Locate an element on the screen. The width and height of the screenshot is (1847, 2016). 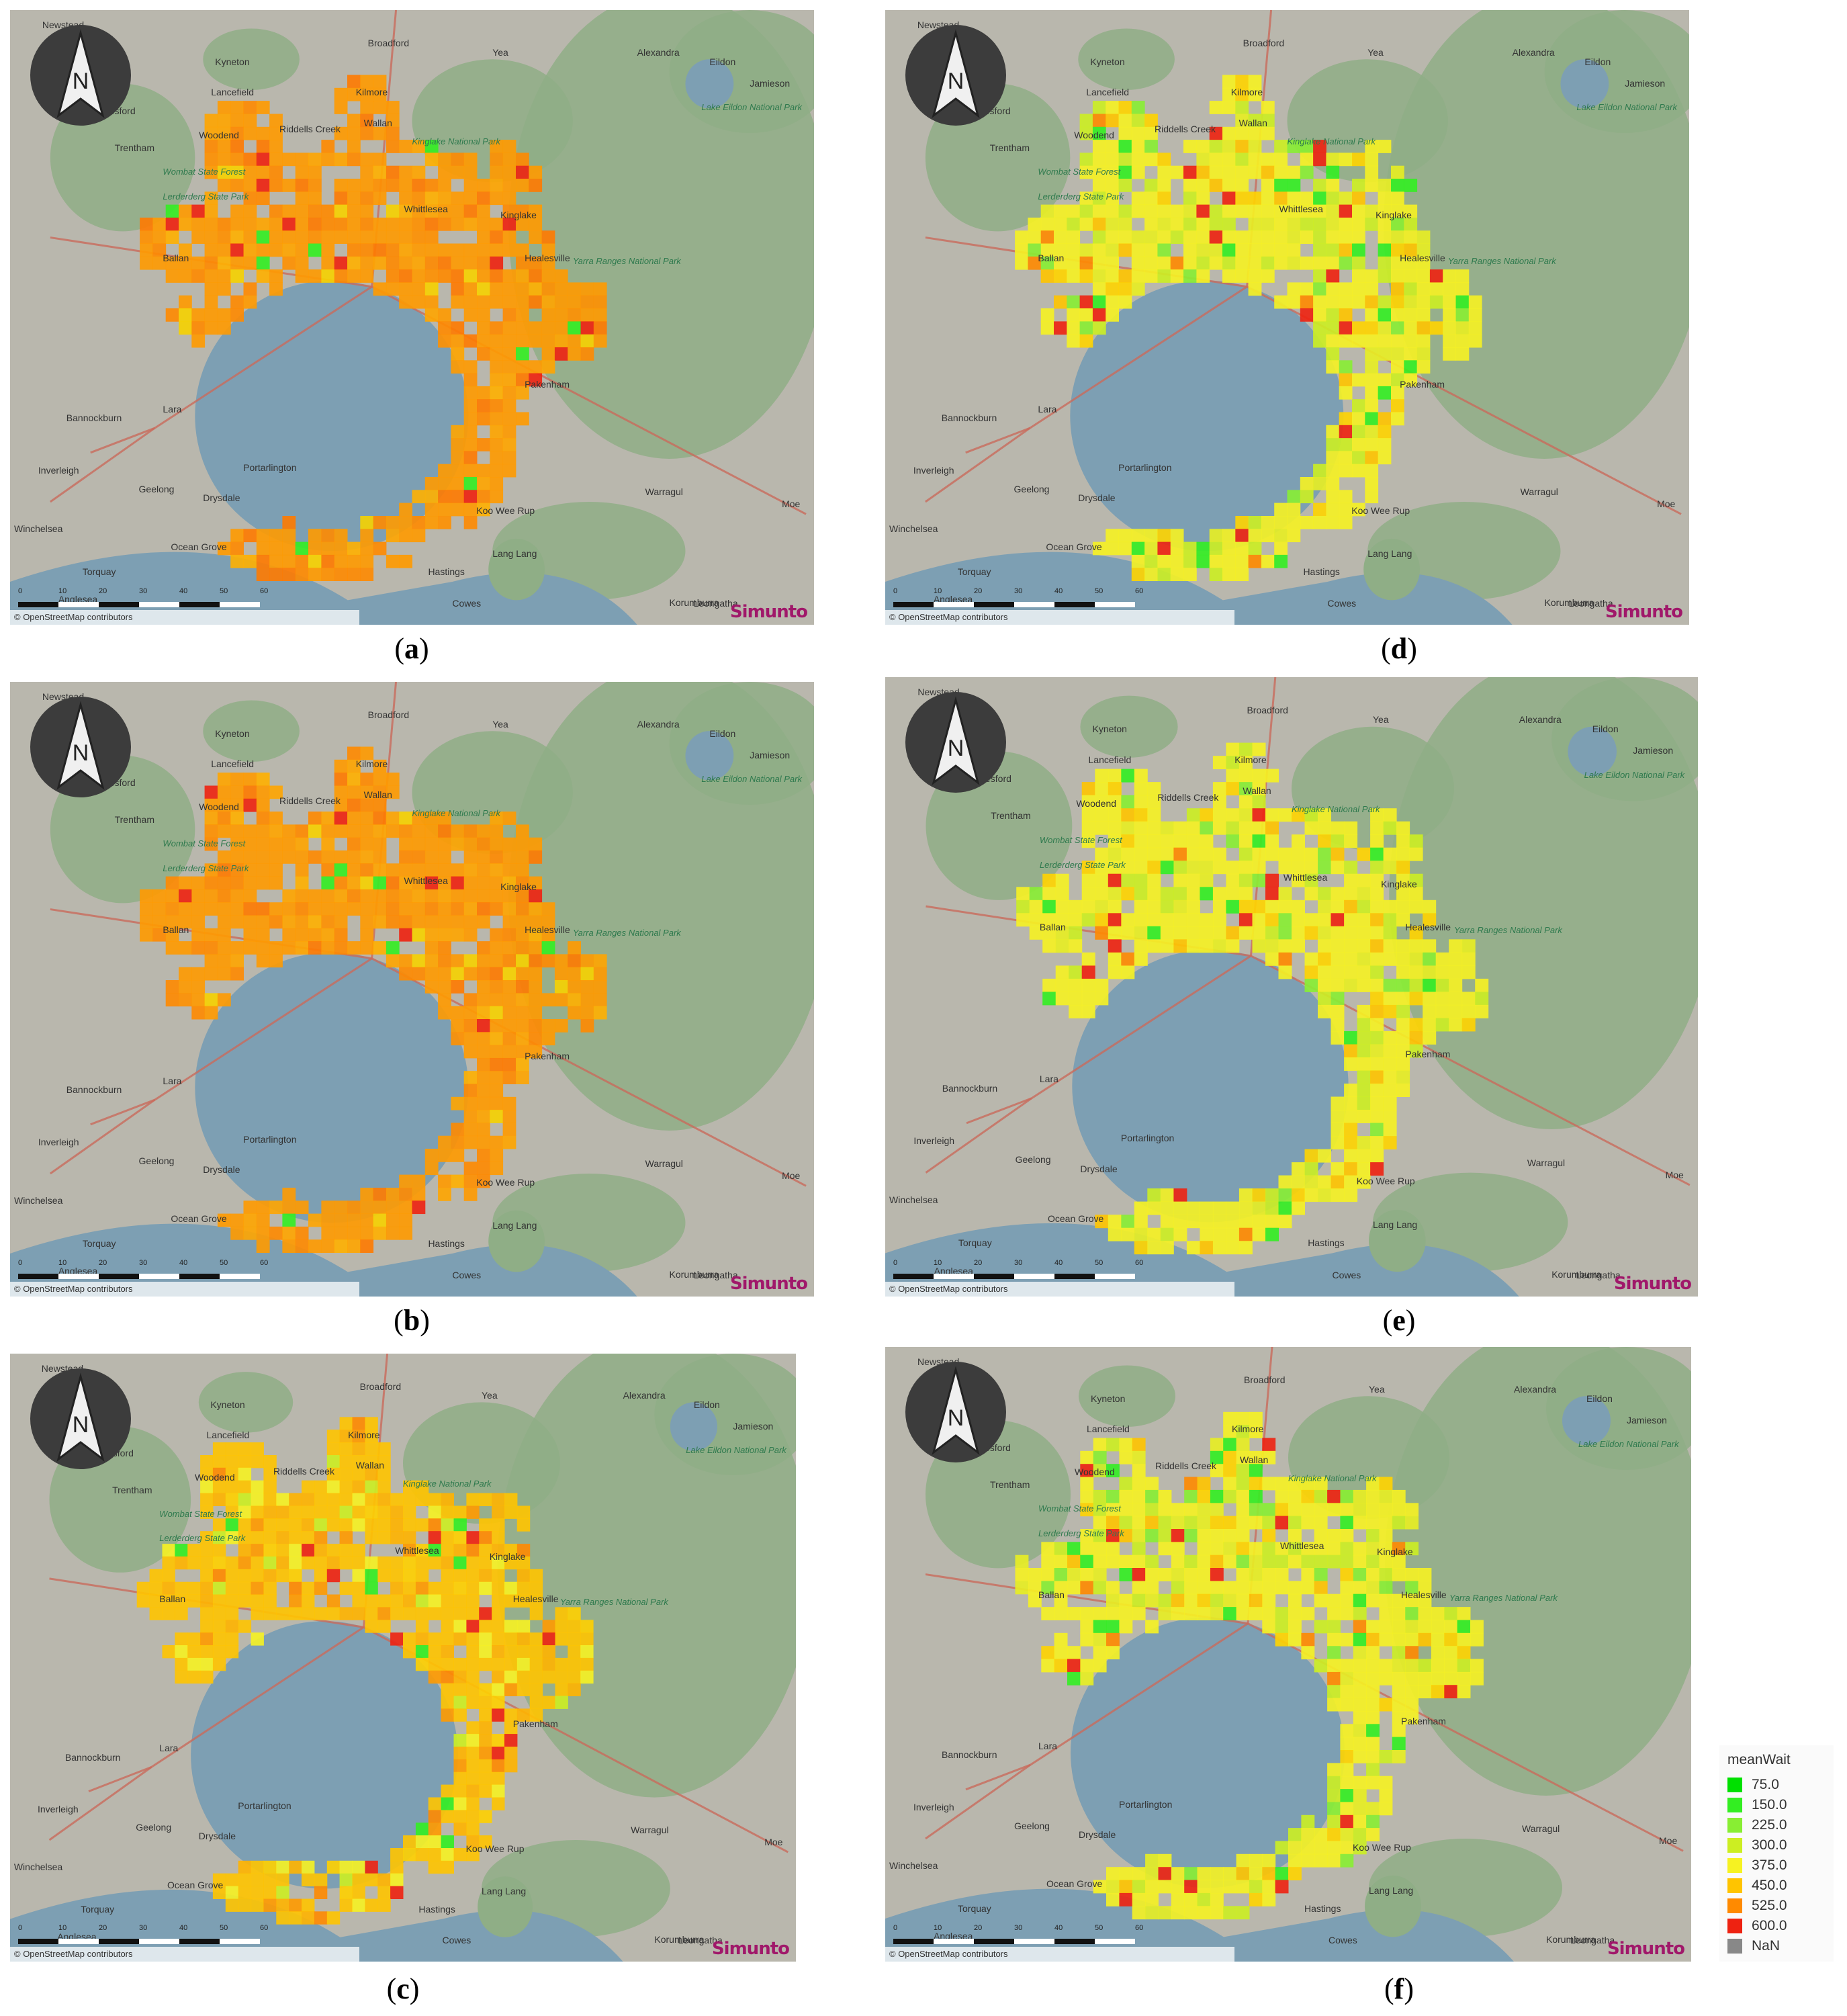
scale-bar: 0 10 20 30 40 50 60 is located at coordinates (145, 1934).